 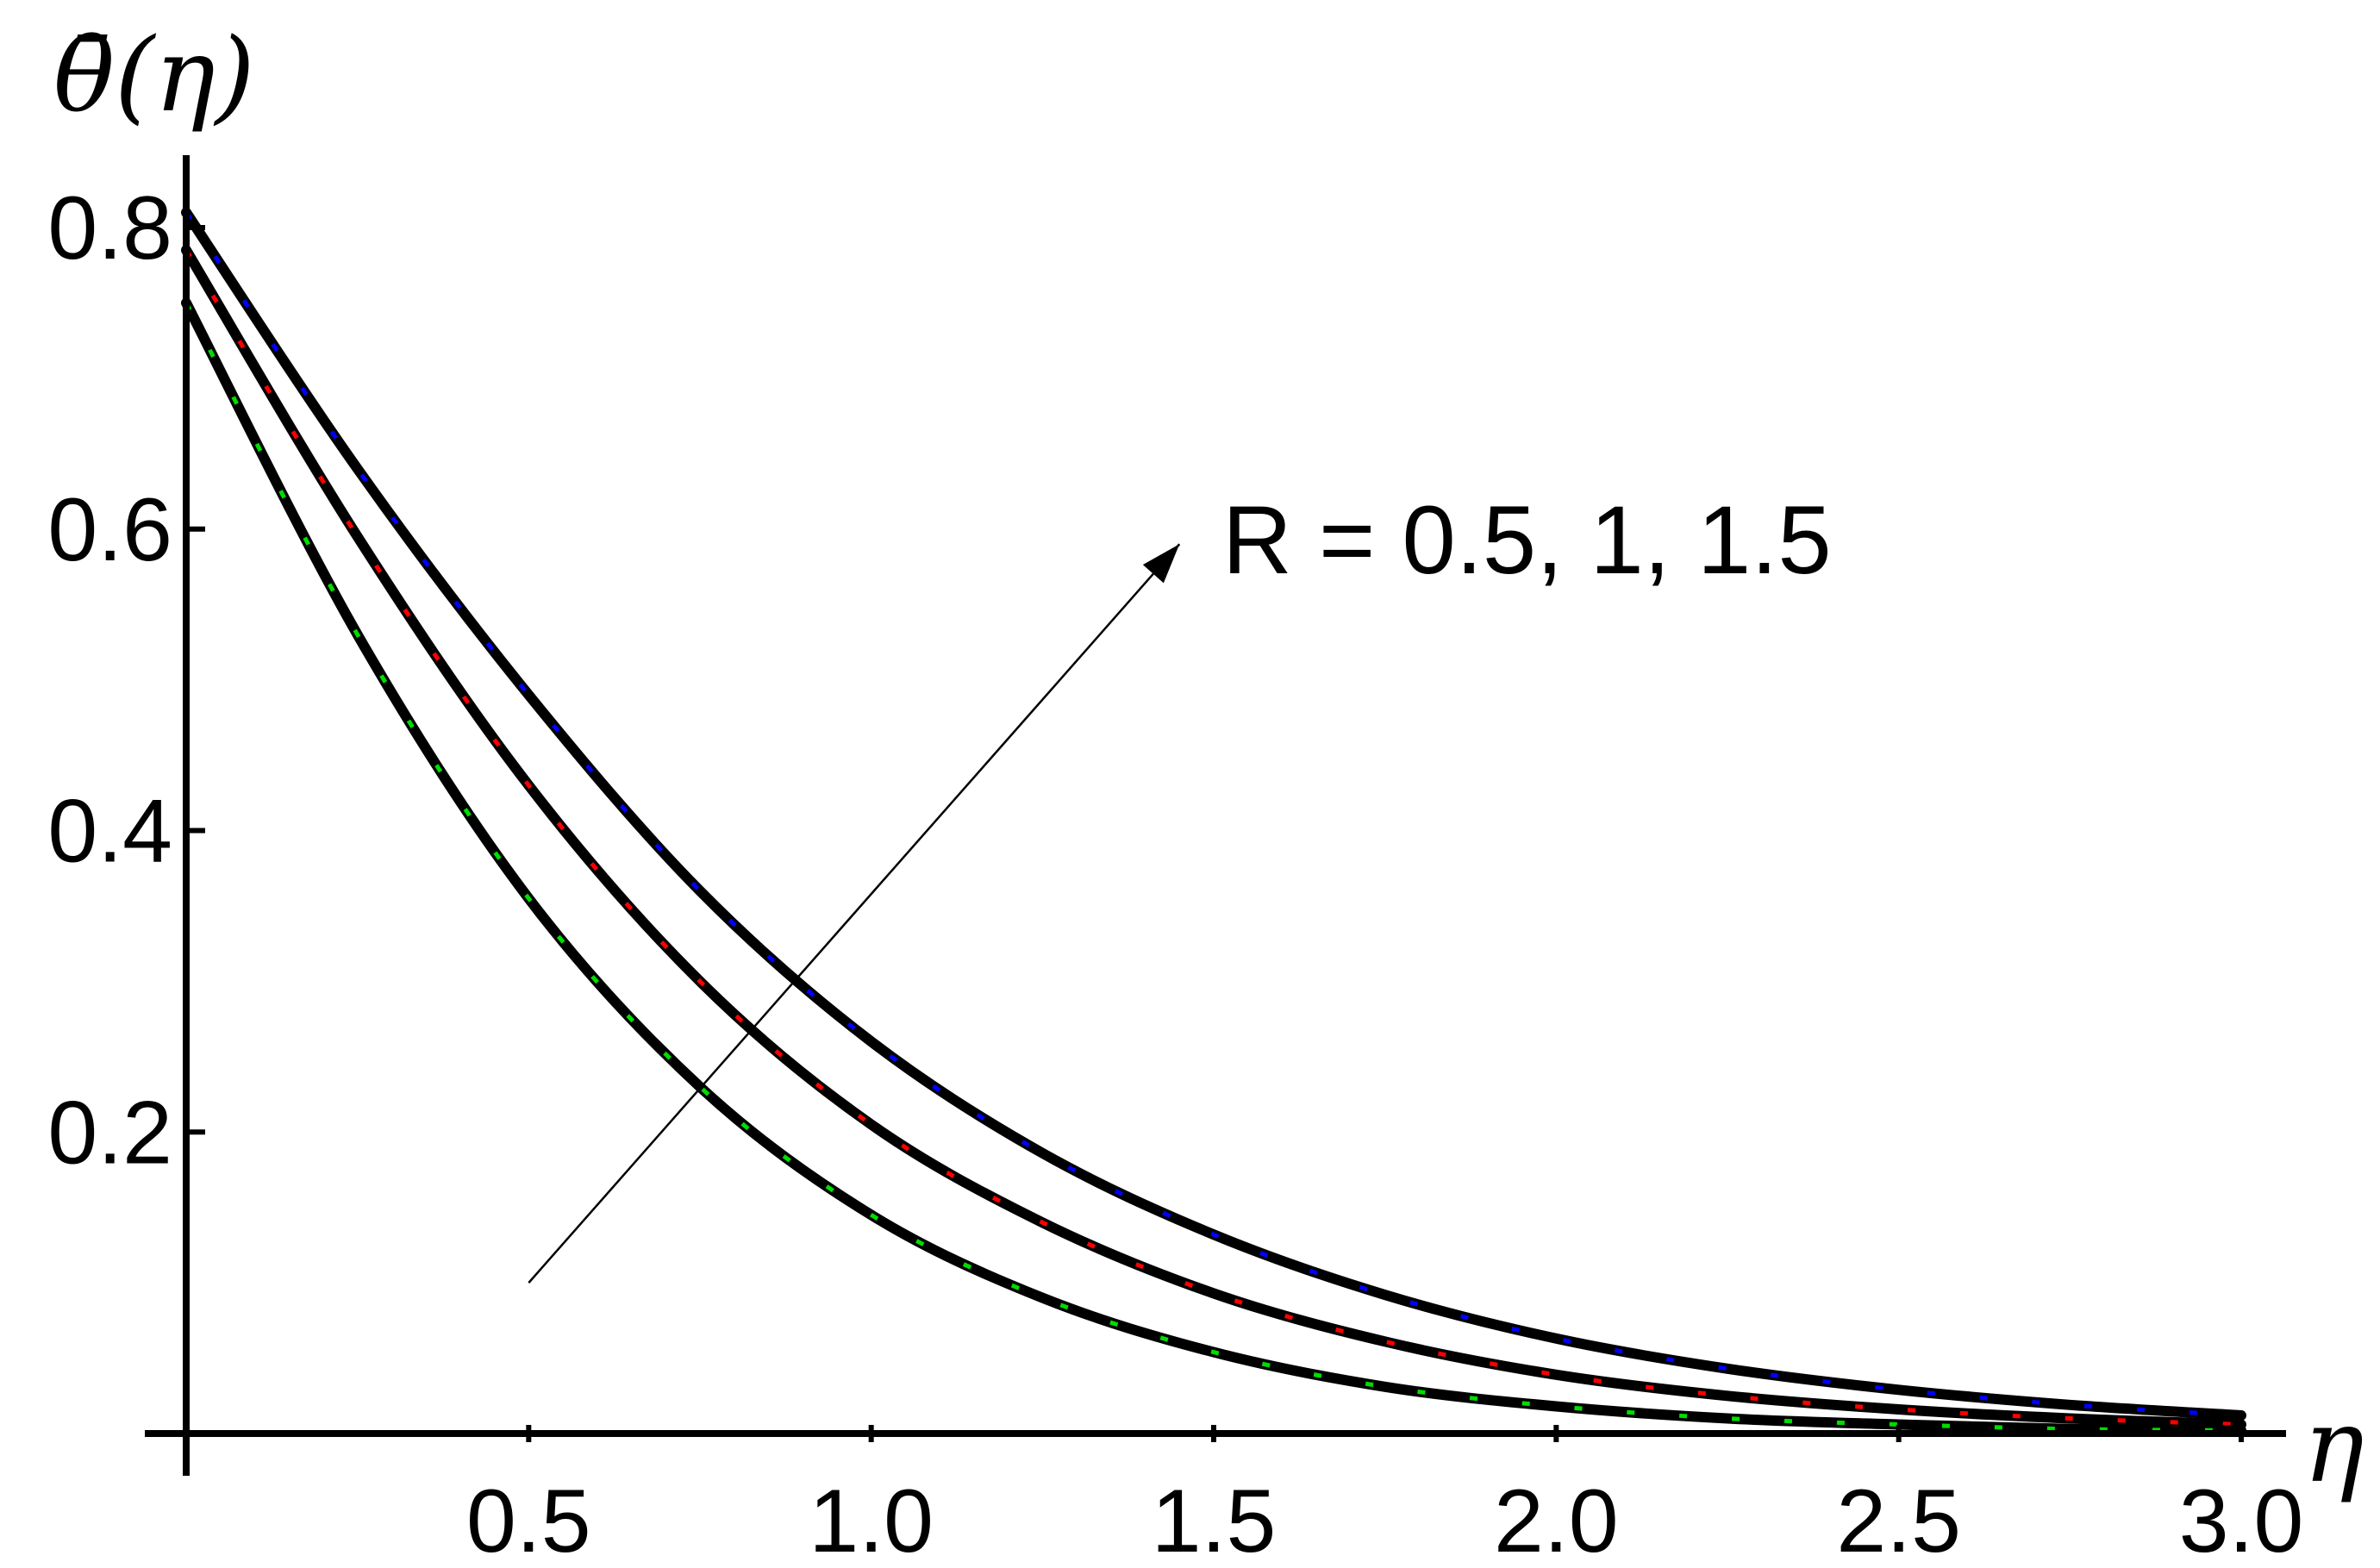 What do you see at coordinates (872, 1519) in the screenshot?
I see `x-tick-label: 1.0` at bounding box center [872, 1519].